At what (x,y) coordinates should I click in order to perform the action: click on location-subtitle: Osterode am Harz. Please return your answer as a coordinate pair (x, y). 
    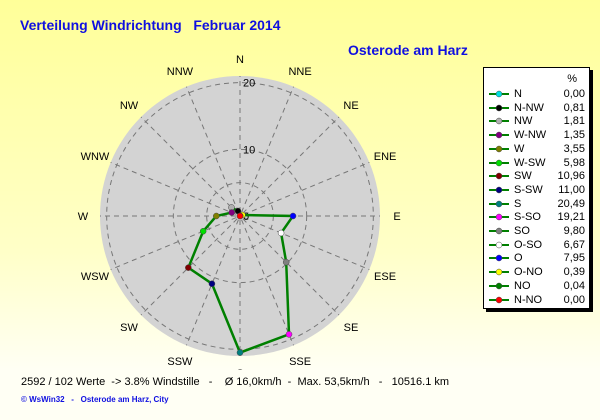
    Looking at the image, I should click on (408, 50).